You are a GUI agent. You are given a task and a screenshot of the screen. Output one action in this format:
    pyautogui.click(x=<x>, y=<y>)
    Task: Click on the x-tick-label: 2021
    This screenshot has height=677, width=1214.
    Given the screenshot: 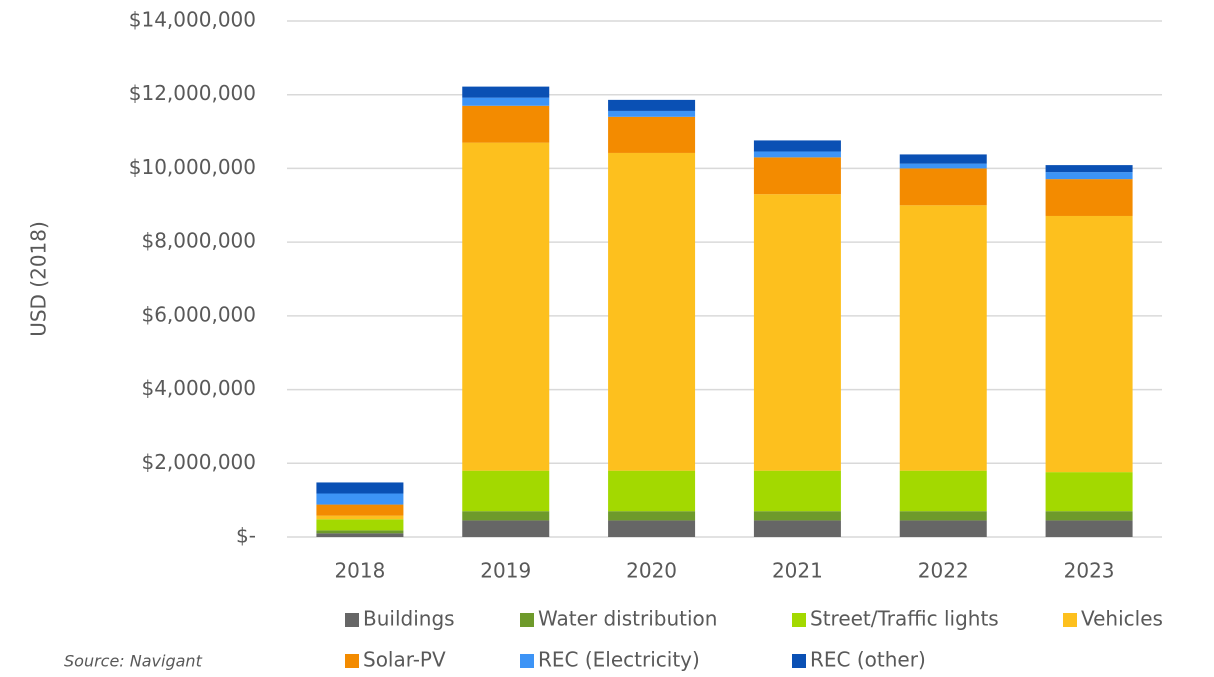 What is the action you would take?
    pyautogui.click(x=797, y=571)
    